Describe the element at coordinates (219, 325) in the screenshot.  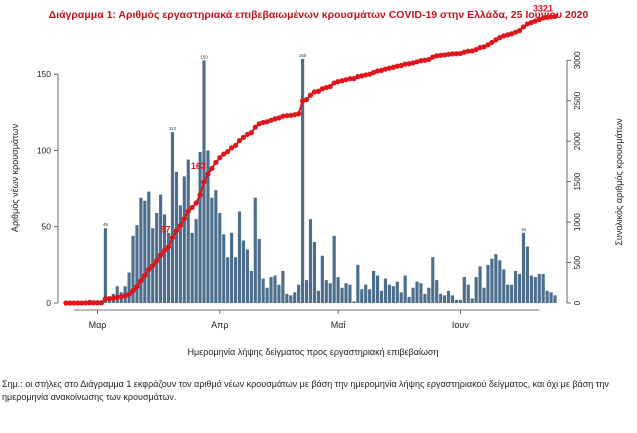
I see `x-tick-label: Απρ` at that location.